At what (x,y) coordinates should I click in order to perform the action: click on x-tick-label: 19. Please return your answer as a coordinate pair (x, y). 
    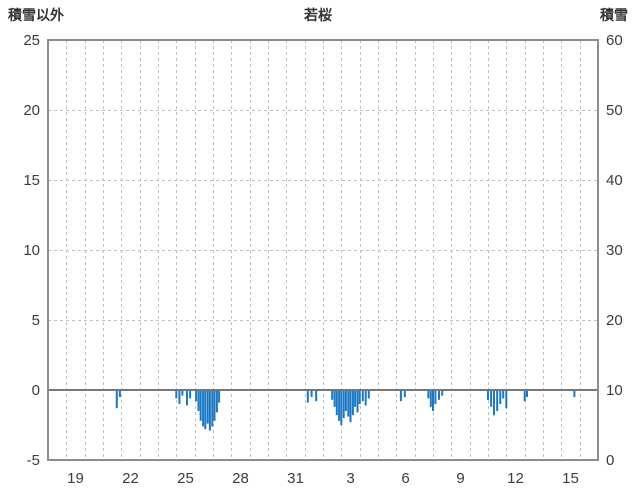
    Looking at the image, I should click on (75, 478).